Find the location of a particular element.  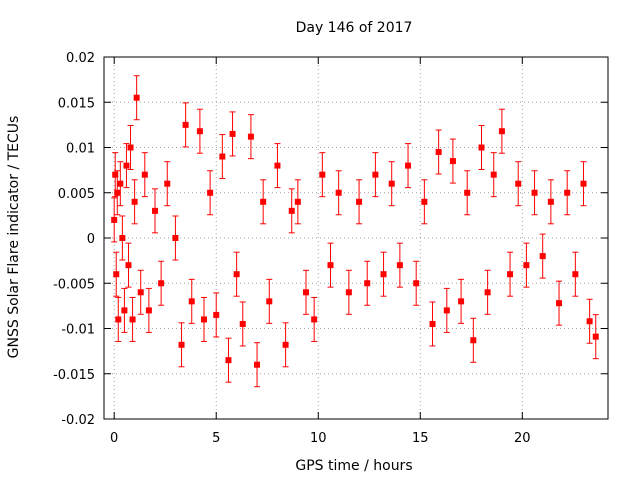

y-tick-label: 0.02 is located at coordinates (80, 58).